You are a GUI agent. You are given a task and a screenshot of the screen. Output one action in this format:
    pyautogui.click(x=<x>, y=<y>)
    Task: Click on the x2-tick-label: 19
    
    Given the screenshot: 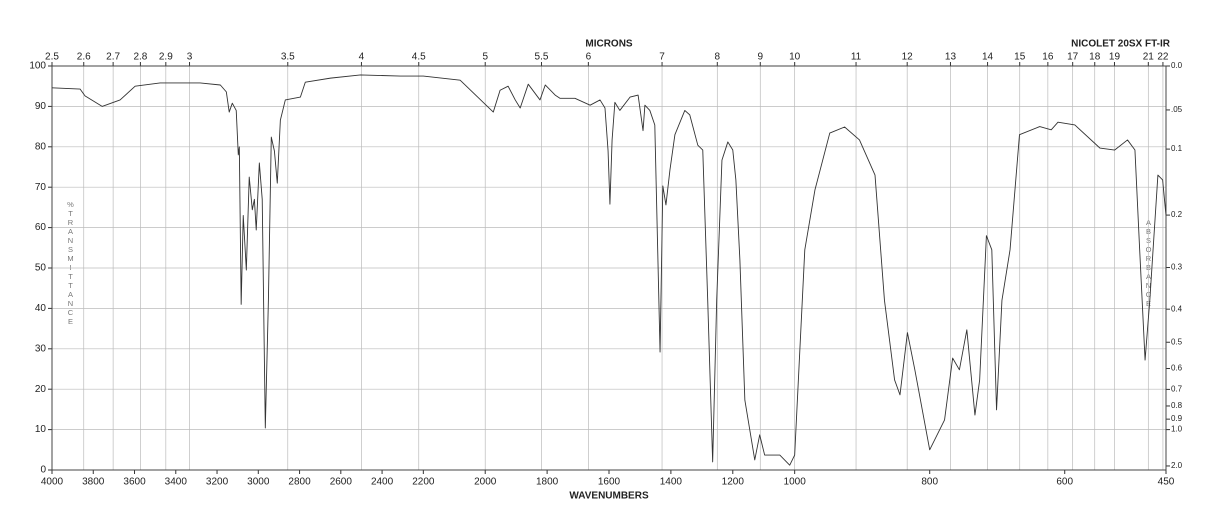 What is the action you would take?
    pyautogui.click(x=1115, y=57)
    